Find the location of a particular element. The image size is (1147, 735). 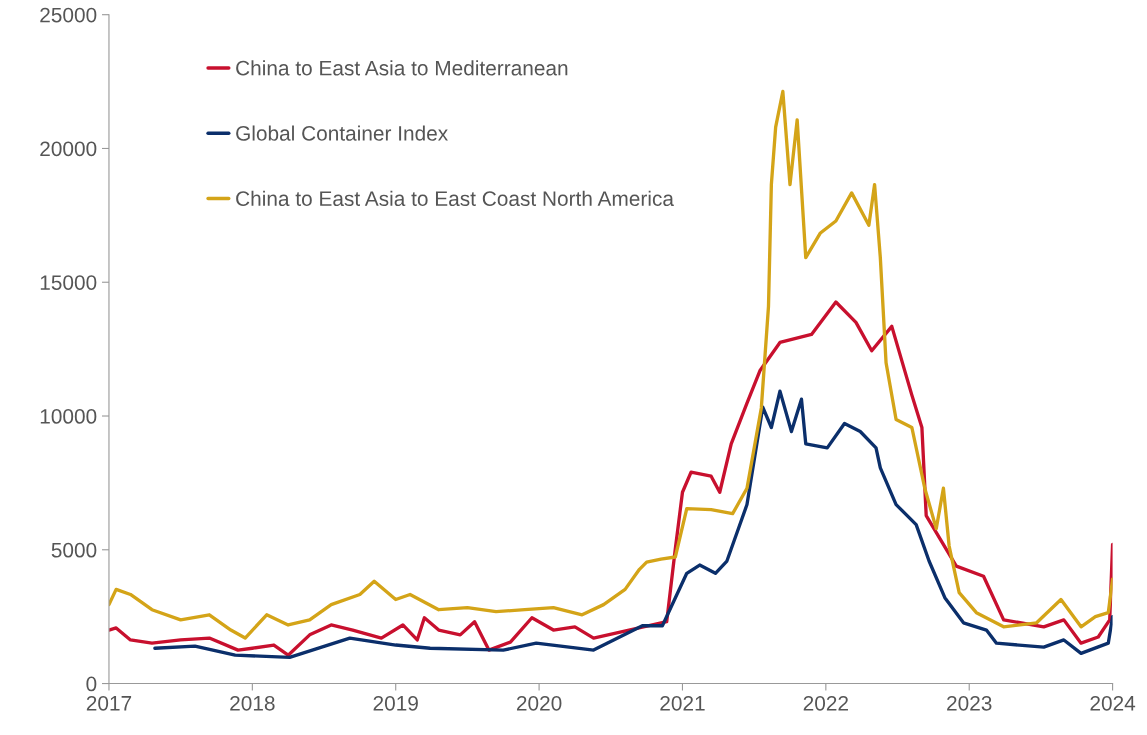

x-tick-label: 2022 is located at coordinates (825, 703).